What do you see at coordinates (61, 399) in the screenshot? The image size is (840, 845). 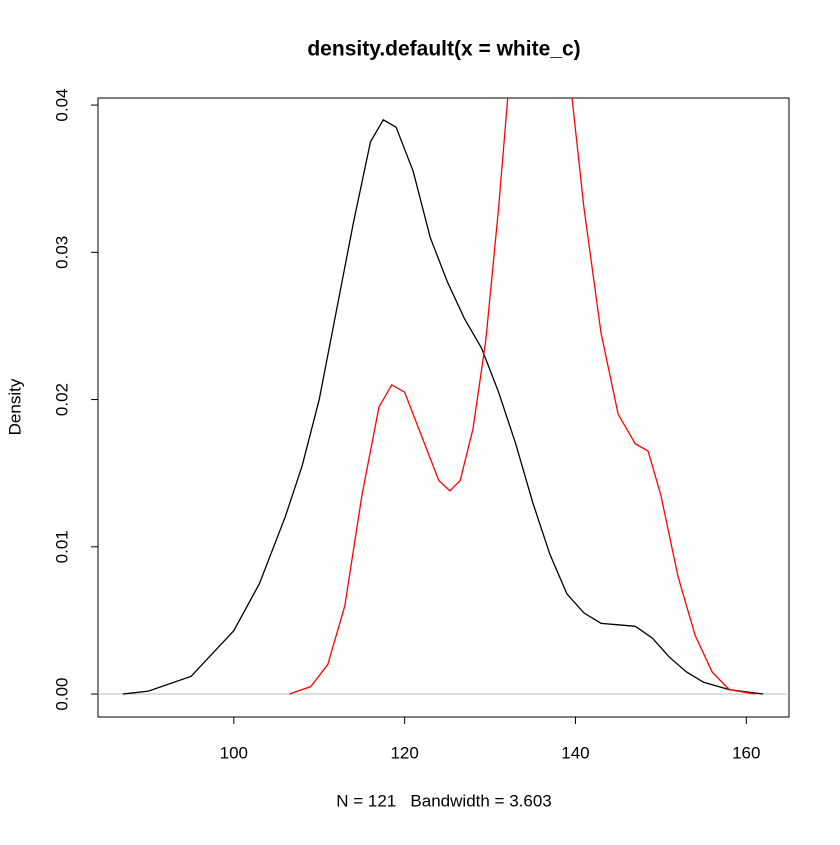 I see `y-tick-label: 0.02` at bounding box center [61, 399].